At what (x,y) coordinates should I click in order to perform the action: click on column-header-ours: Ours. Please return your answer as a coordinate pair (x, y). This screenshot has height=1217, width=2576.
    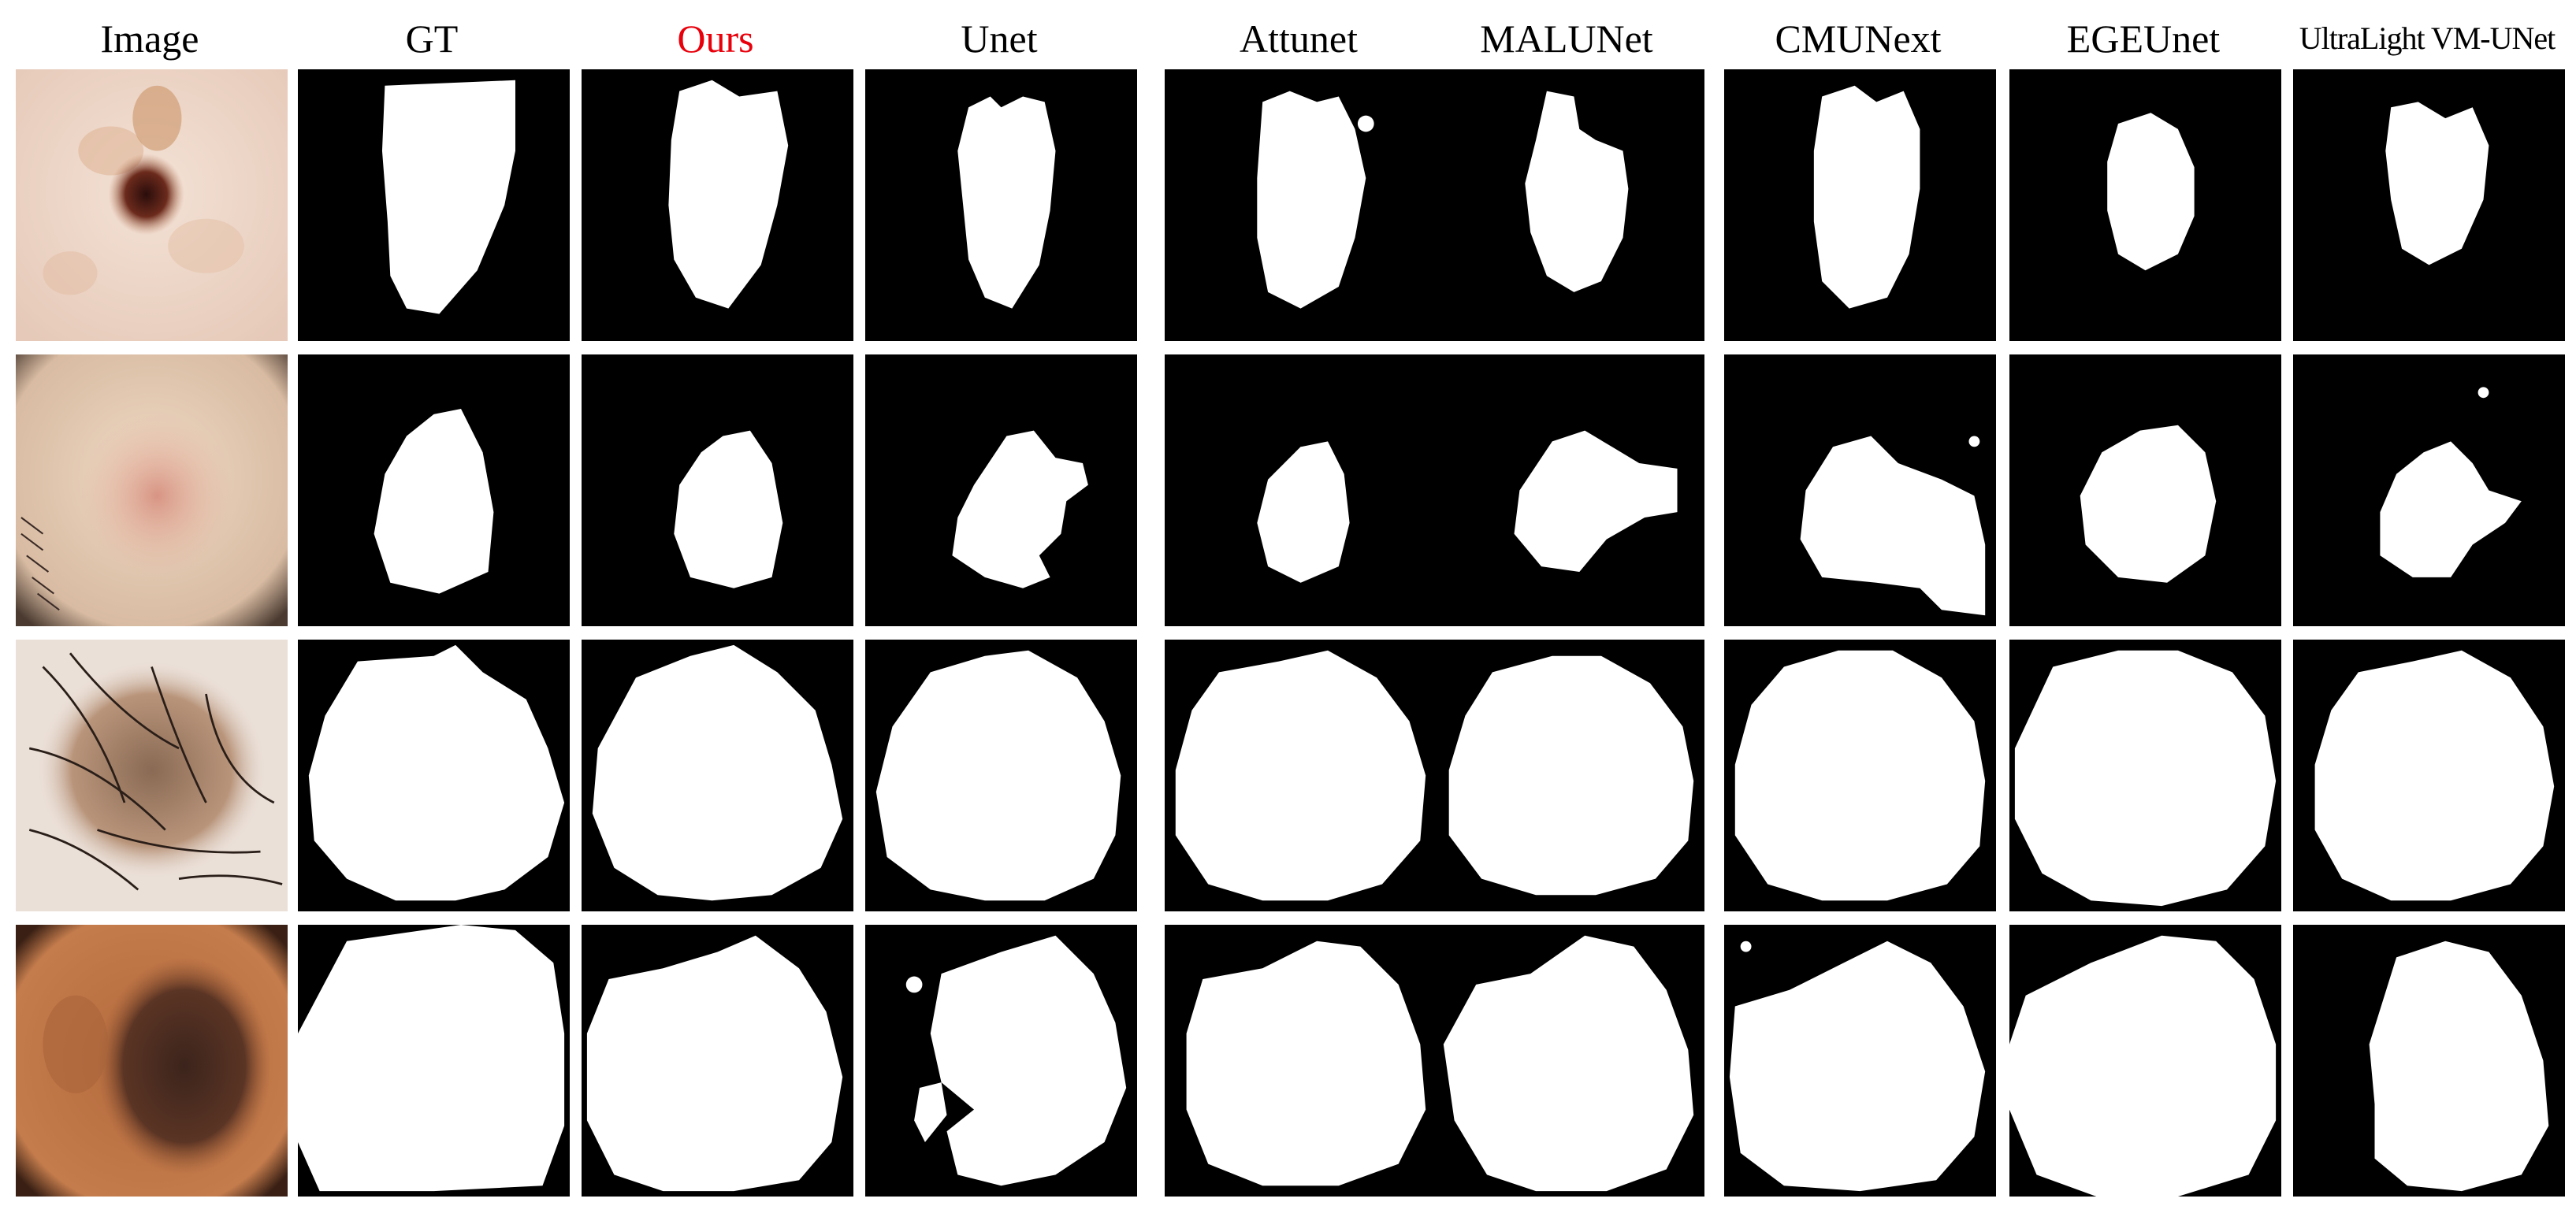
    Looking at the image, I should click on (715, 39).